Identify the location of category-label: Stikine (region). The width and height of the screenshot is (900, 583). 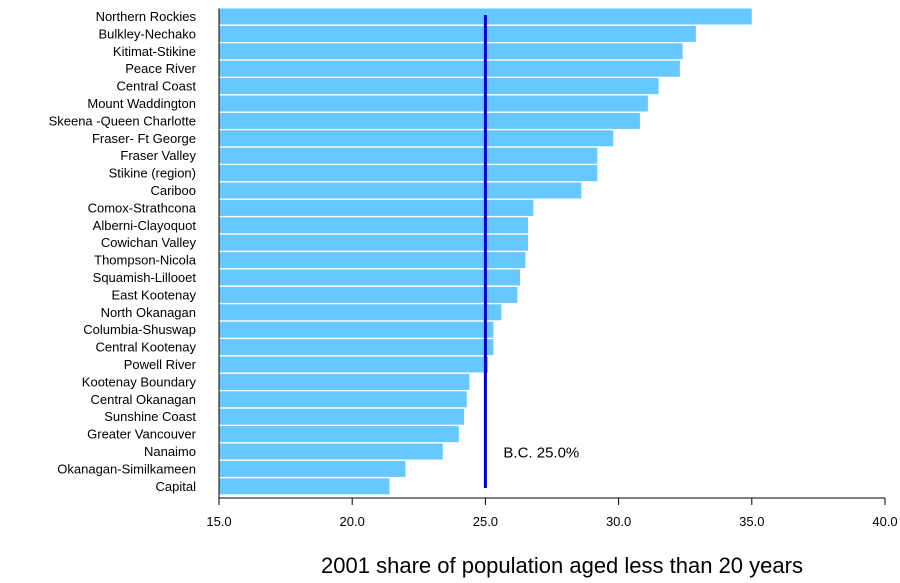
(152, 173).